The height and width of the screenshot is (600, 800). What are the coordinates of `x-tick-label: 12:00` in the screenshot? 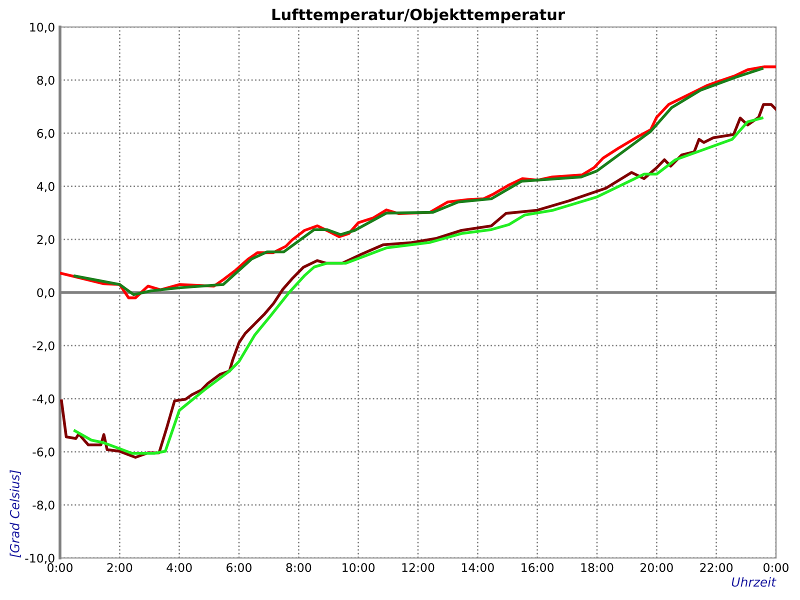 It's located at (418, 567).